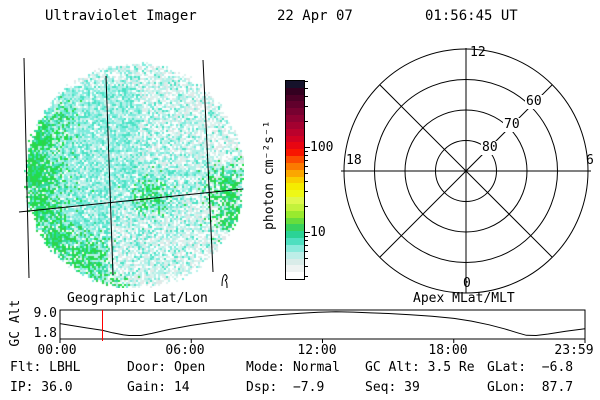 The height and width of the screenshot is (400, 600). I want to click on status-glat: GLat: −6.8, so click(530, 367).